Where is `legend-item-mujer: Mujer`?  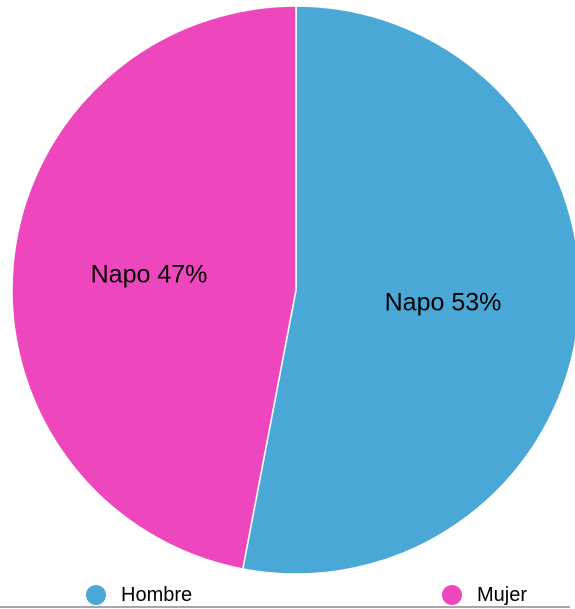
legend-item-mujer: Mujer is located at coordinates (484, 595).